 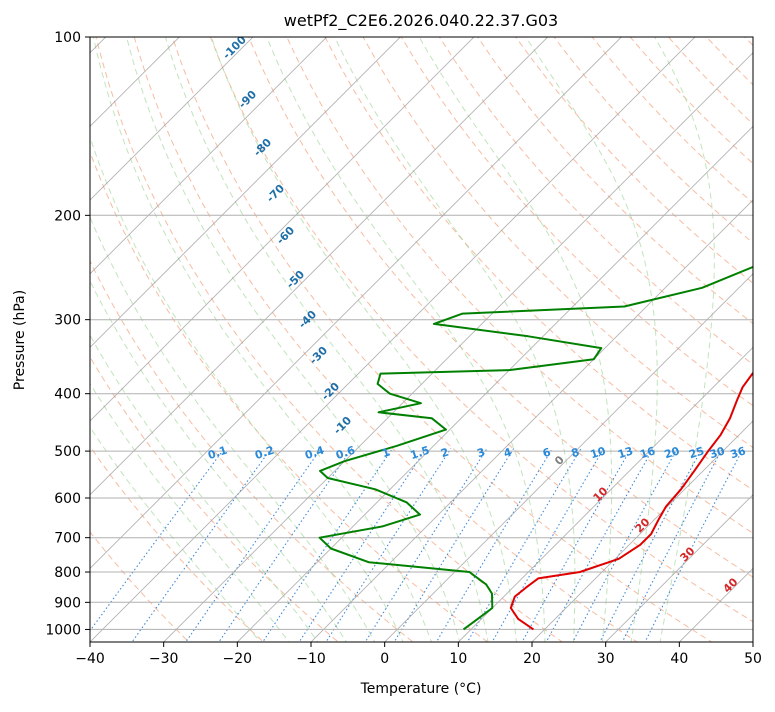 What do you see at coordinates (67, 38) in the screenshot?
I see `y-tick-label: 100` at bounding box center [67, 38].